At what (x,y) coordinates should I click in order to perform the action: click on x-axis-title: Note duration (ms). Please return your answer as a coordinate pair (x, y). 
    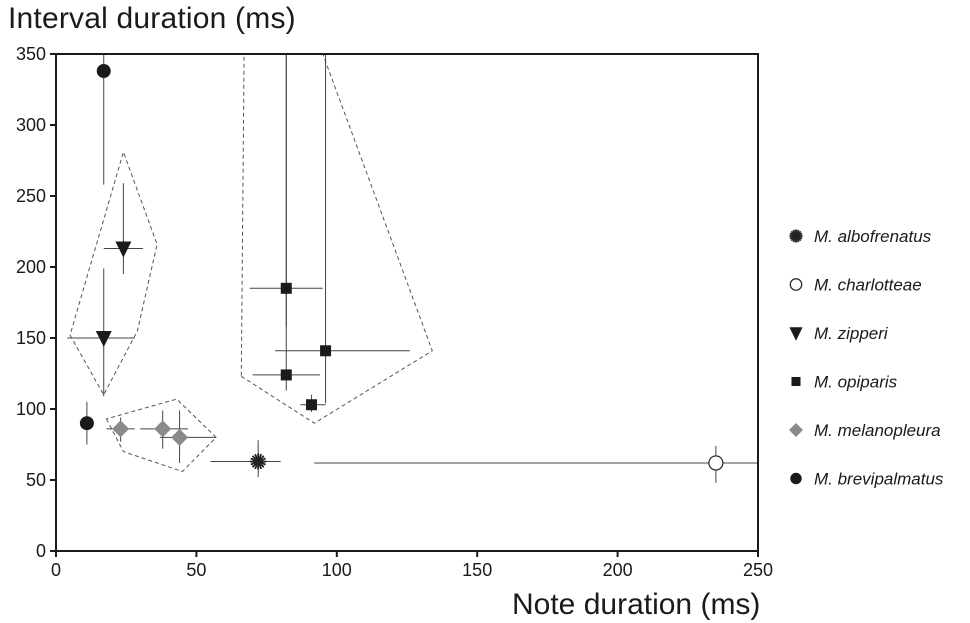
    Looking at the image, I should click on (636, 604).